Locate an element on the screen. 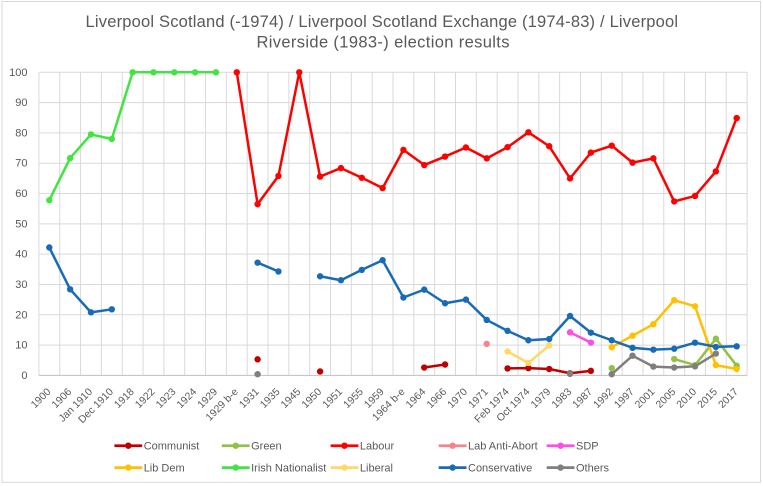 The width and height of the screenshot is (763, 486). svg-text: Liberal is located at coordinates (376, 469).